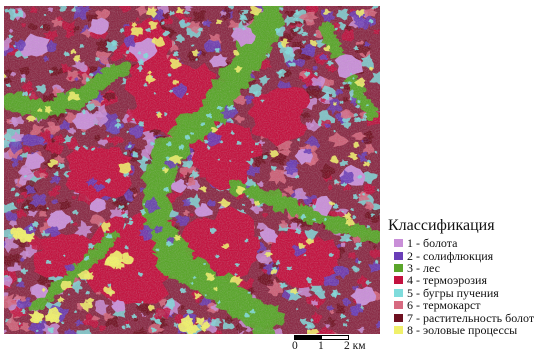 The width and height of the screenshot is (555, 356). What do you see at coordinates (473, 268) in the screenshot?
I see `legend-item-forest: 3 - лес` at bounding box center [473, 268].